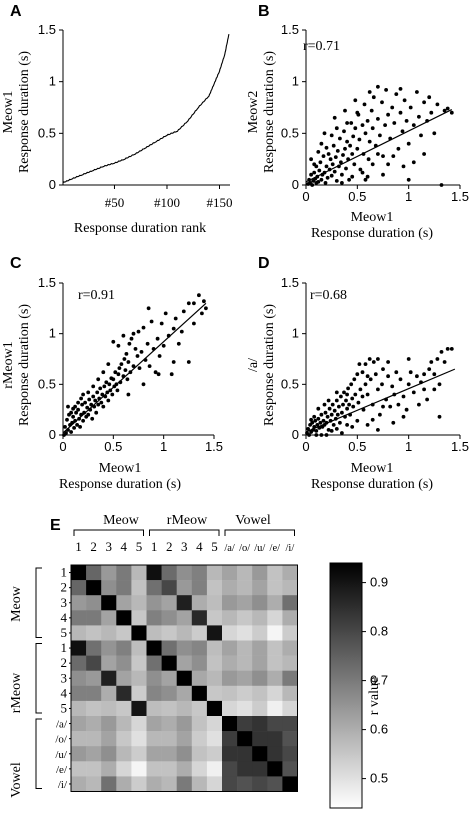  What do you see at coordinates (408, 446) in the screenshot?
I see `panel-d-x-tick-label: 1` at bounding box center [408, 446].